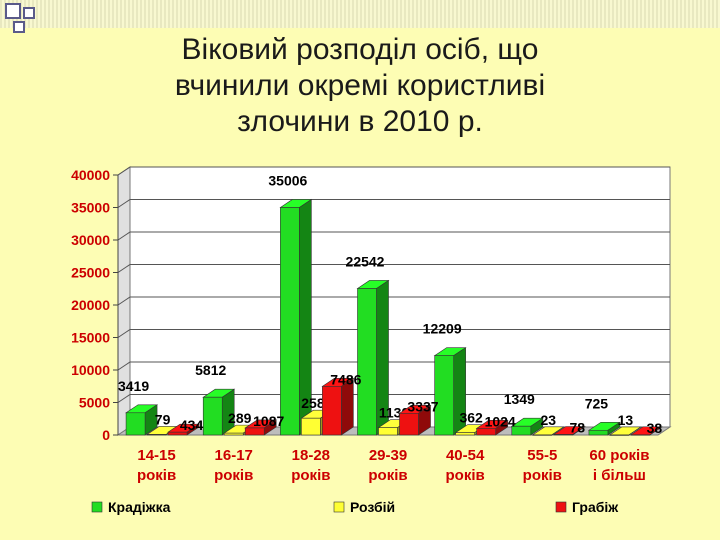  Describe the element at coordinates (287, 180) in the screenshot. I see `data-label: 35006` at that location.